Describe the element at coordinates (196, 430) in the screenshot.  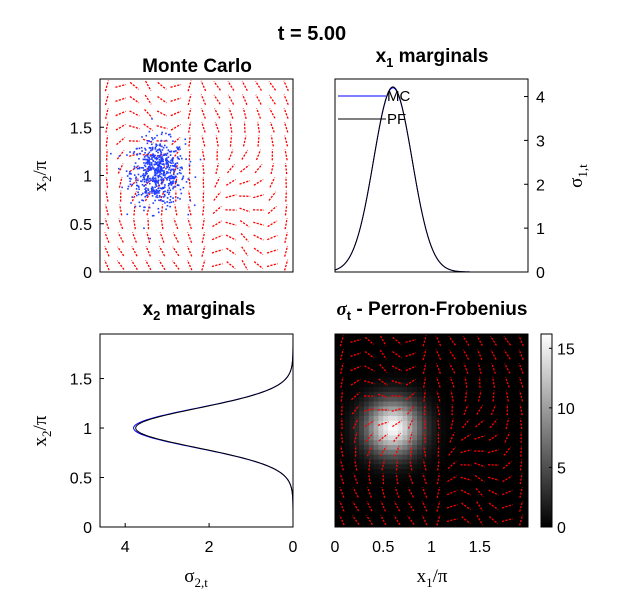
I see `x2-marginals-axes-box` at that location.